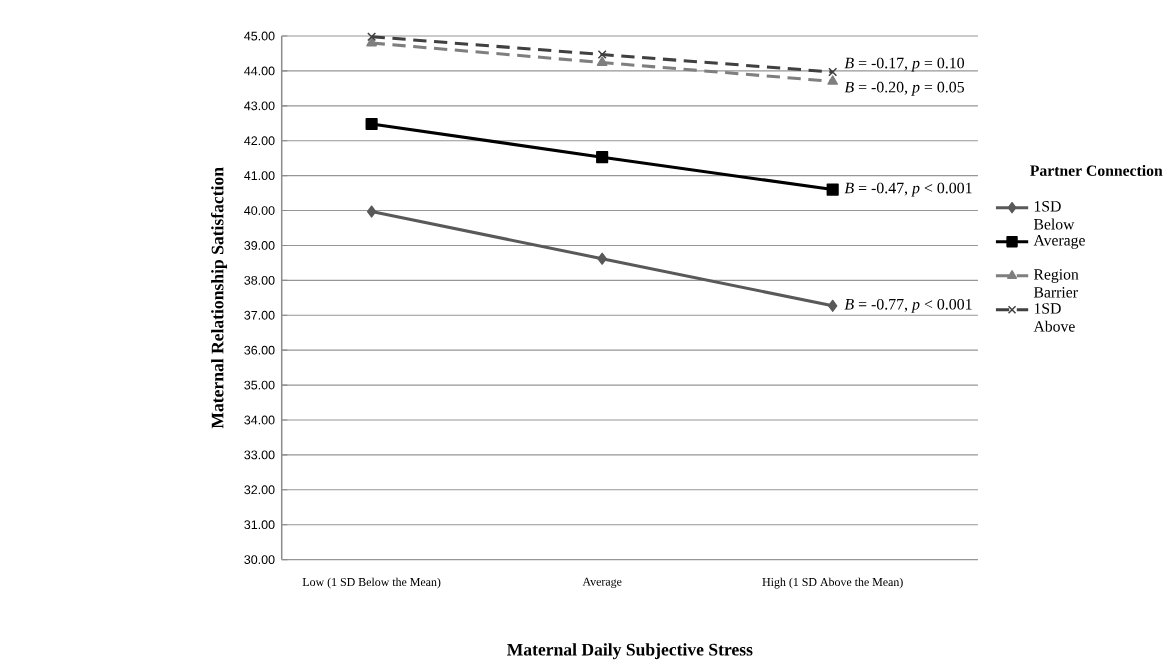 This screenshot has width=1169, height=665. What do you see at coordinates (1096, 170) in the screenshot?
I see `legend-title: Partner Connection` at bounding box center [1096, 170].